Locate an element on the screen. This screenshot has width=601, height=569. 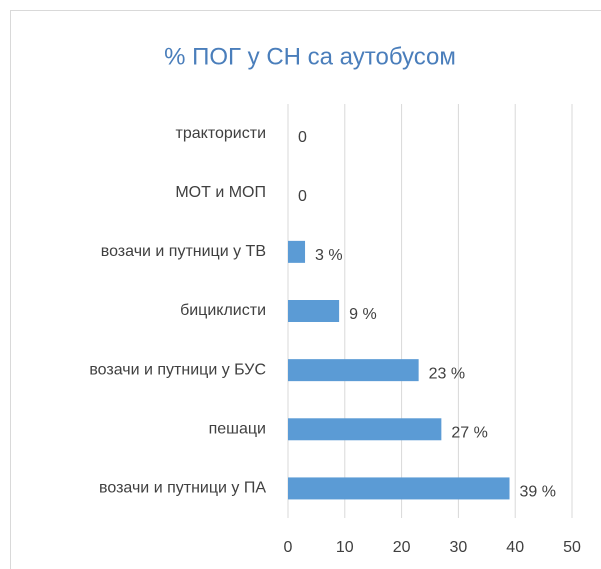
x-tick-label: 20 is located at coordinates (402, 547).